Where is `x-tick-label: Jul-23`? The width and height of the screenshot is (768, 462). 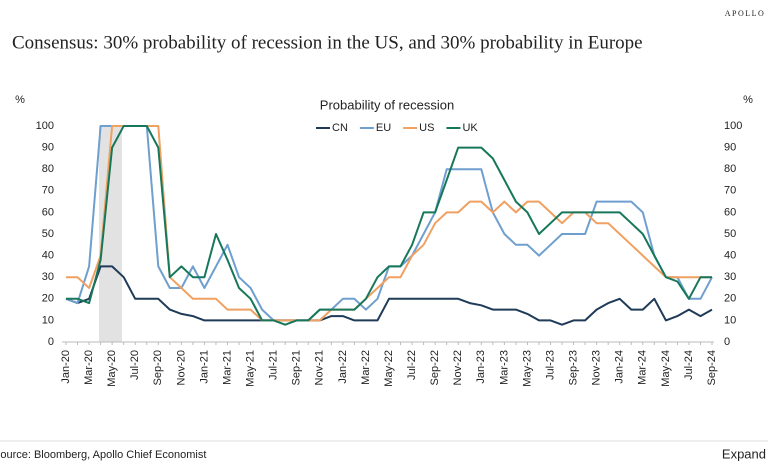 x-tick-label: Jul-23 is located at coordinates (550, 365).